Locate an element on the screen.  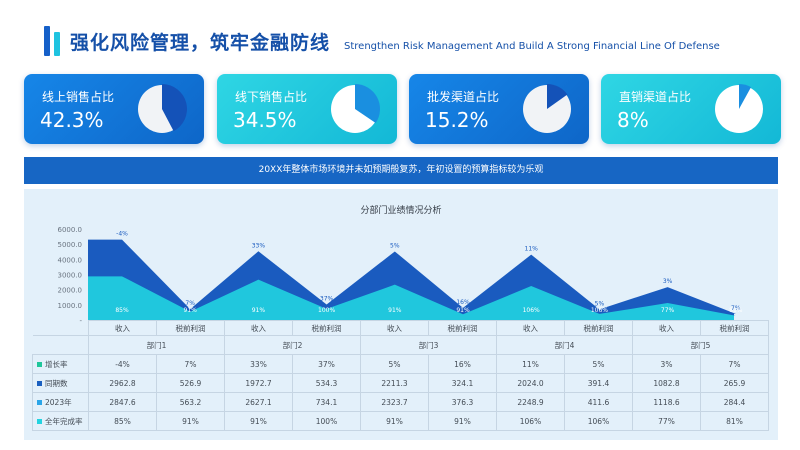
table-cell: 11% is located at coordinates (530, 364).